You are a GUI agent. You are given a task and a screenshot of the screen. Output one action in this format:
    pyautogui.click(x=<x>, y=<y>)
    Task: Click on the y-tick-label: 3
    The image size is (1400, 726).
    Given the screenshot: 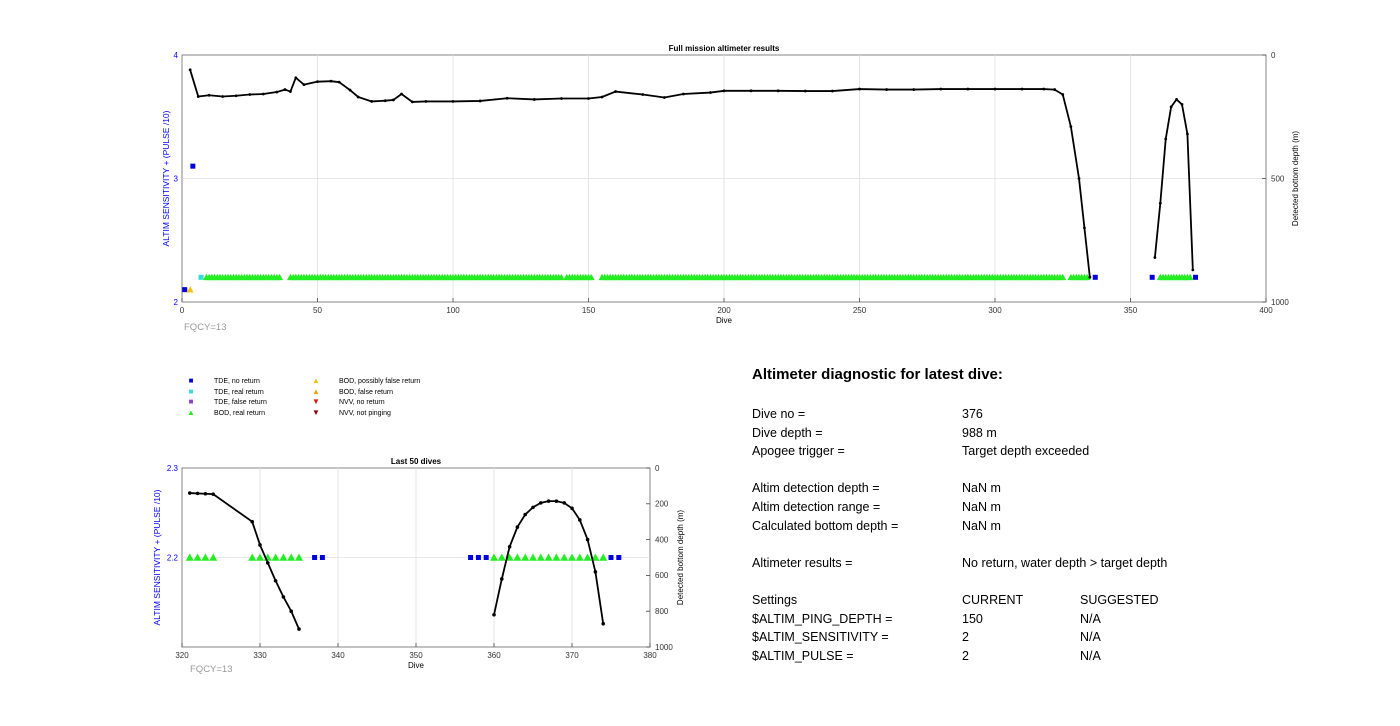 What is the action you would take?
    pyautogui.click(x=176, y=178)
    